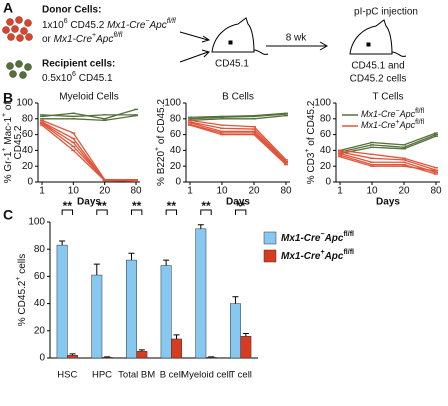  I want to click on text-part: 6, so click(74, 74).